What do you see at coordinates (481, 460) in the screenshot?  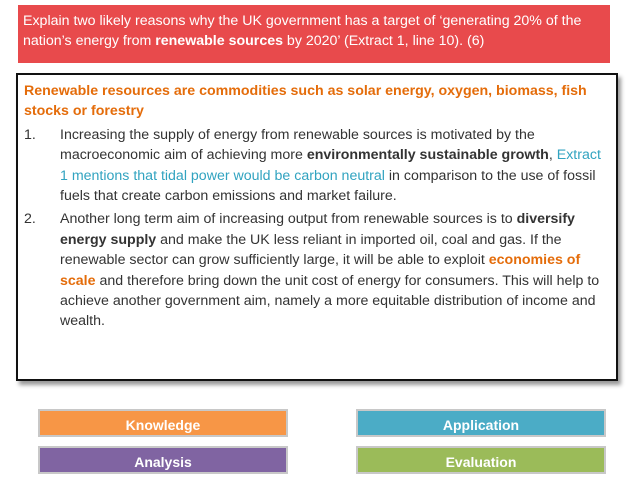 I see `legend-evaluation: Evaluation` at bounding box center [481, 460].